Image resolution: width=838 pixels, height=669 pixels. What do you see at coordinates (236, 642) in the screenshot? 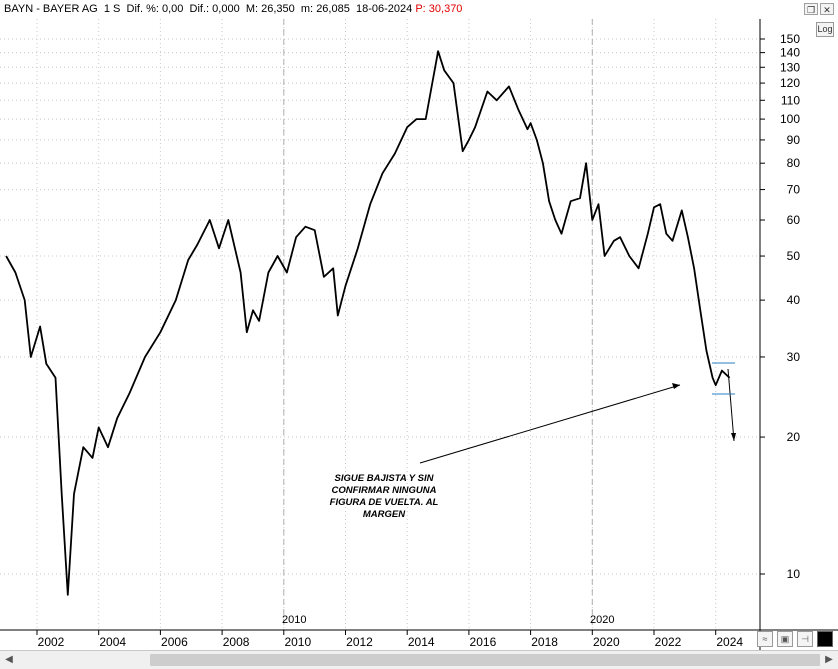
I see `x-tick-label: 2008` at bounding box center [236, 642].